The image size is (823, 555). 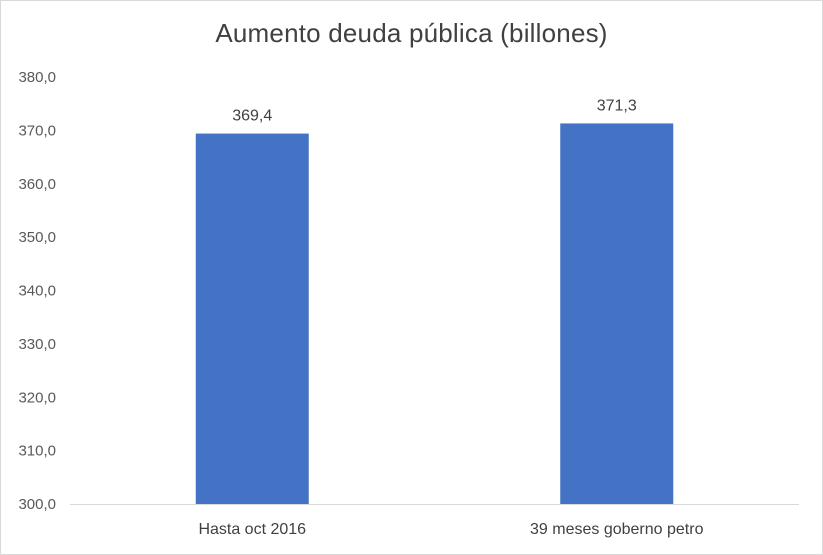 I want to click on y-tick-label: 360,0, so click(x=37, y=184).